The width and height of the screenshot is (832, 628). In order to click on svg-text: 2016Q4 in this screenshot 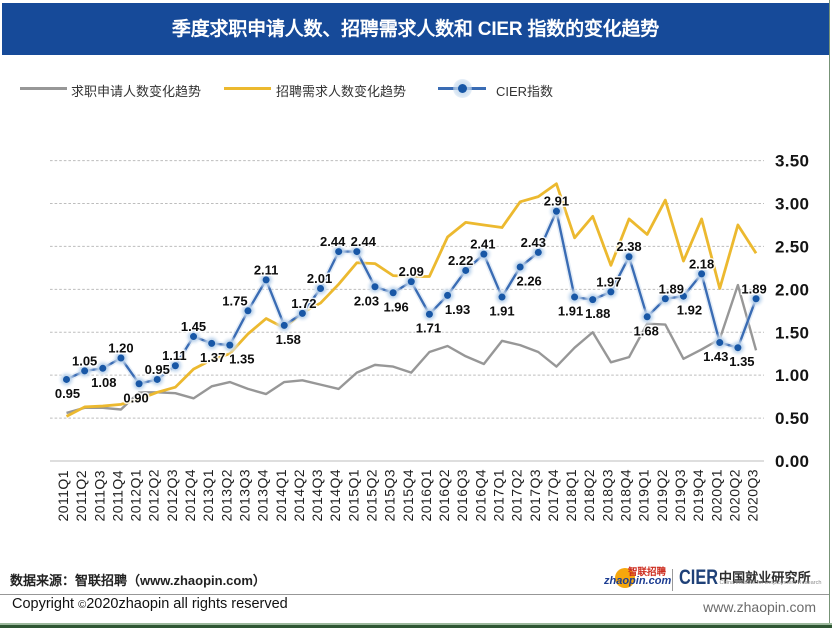, I will do `click(480, 495)`.